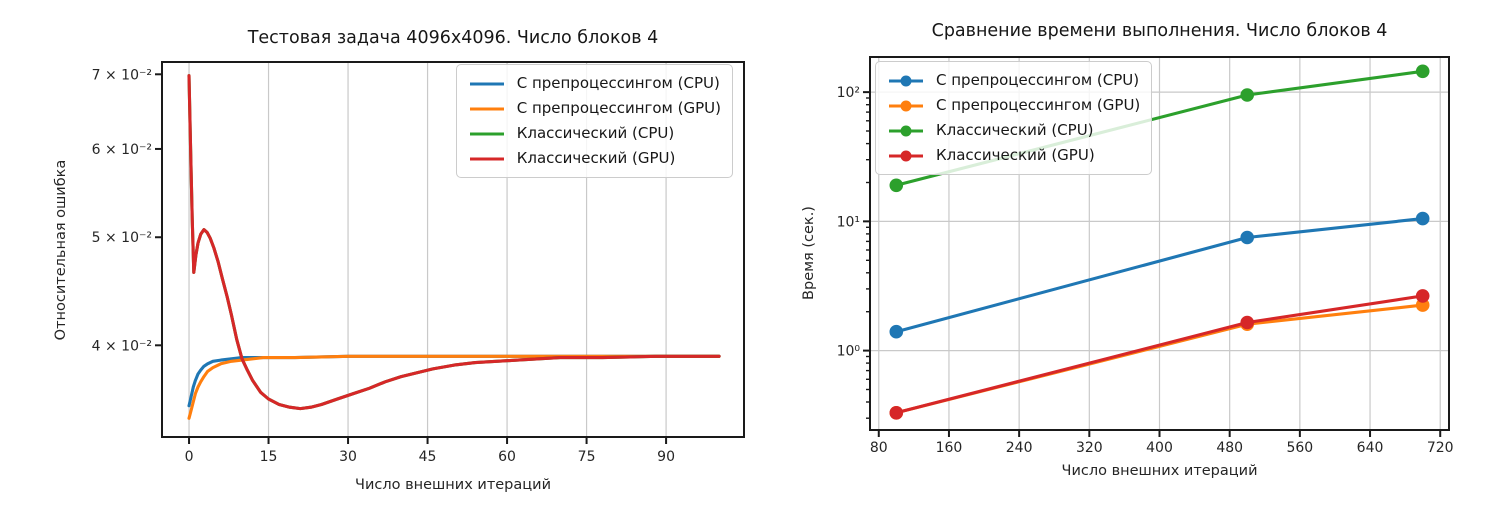 This screenshot has width=1494, height=506. Describe the element at coordinates (666, 457) in the screenshot. I see `x-tick-label: 90` at that location.